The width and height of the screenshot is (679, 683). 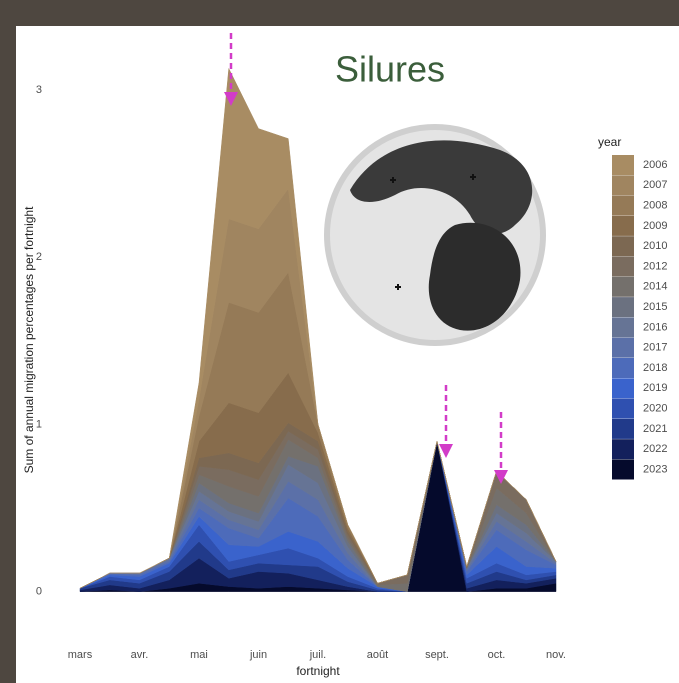 I want to click on legend-label: 2022, so click(x=655, y=449).